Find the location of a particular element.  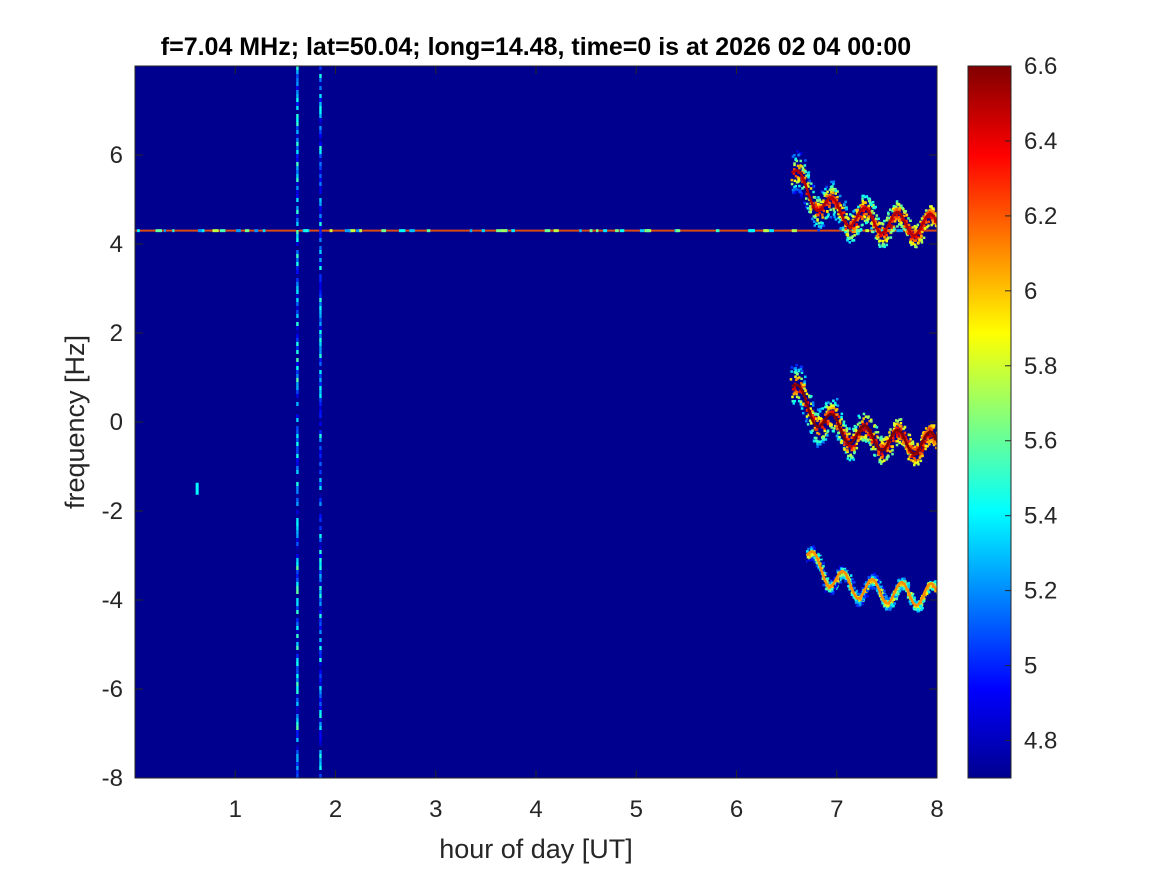

doppler-trace is located at coordinates (864, 419).